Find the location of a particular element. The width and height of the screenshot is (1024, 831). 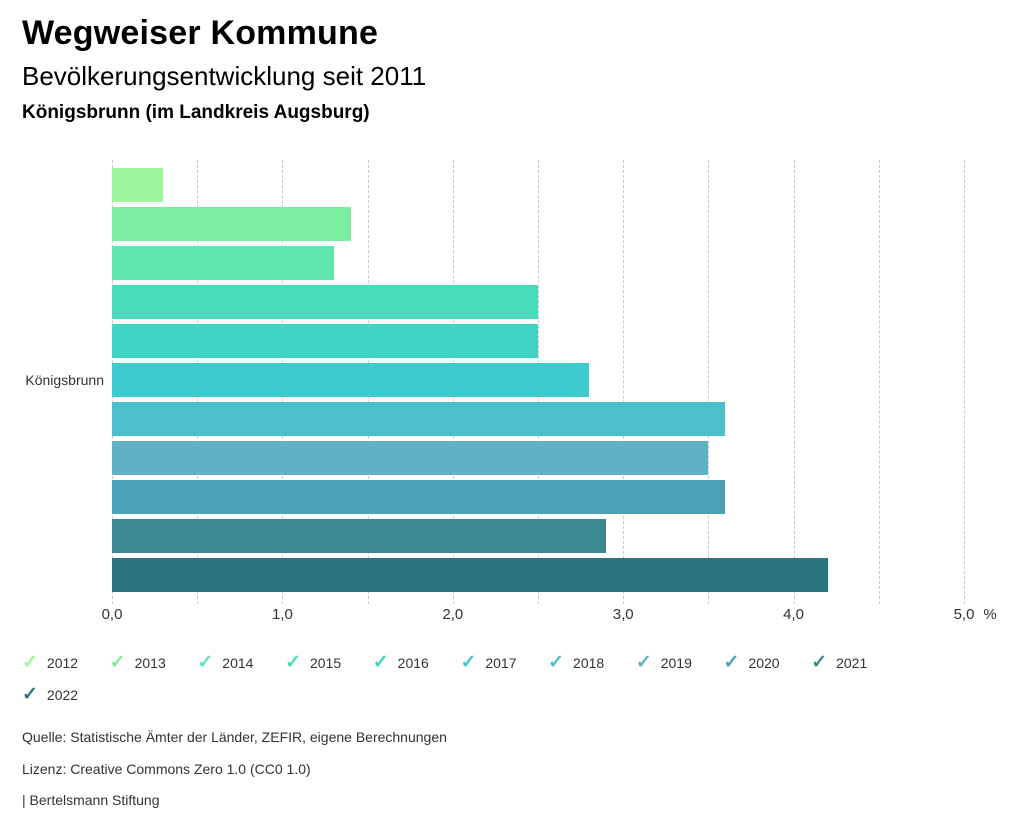

legend-item-label: 2013 is located at coordinates (150, 663).